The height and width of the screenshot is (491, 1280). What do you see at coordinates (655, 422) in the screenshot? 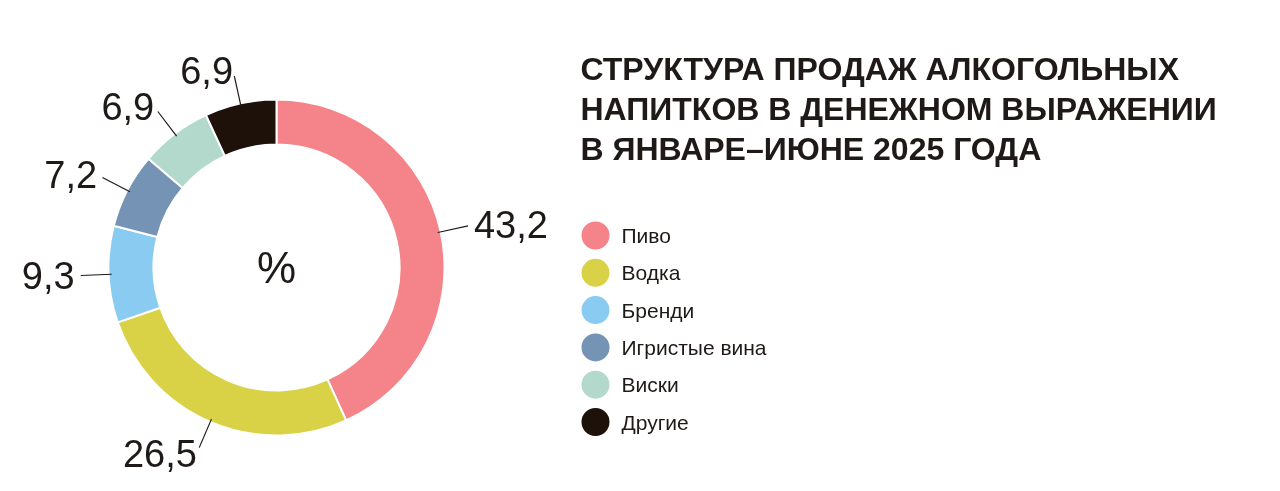
I see `legend-label: Другие` at bounding box center [655, 422].